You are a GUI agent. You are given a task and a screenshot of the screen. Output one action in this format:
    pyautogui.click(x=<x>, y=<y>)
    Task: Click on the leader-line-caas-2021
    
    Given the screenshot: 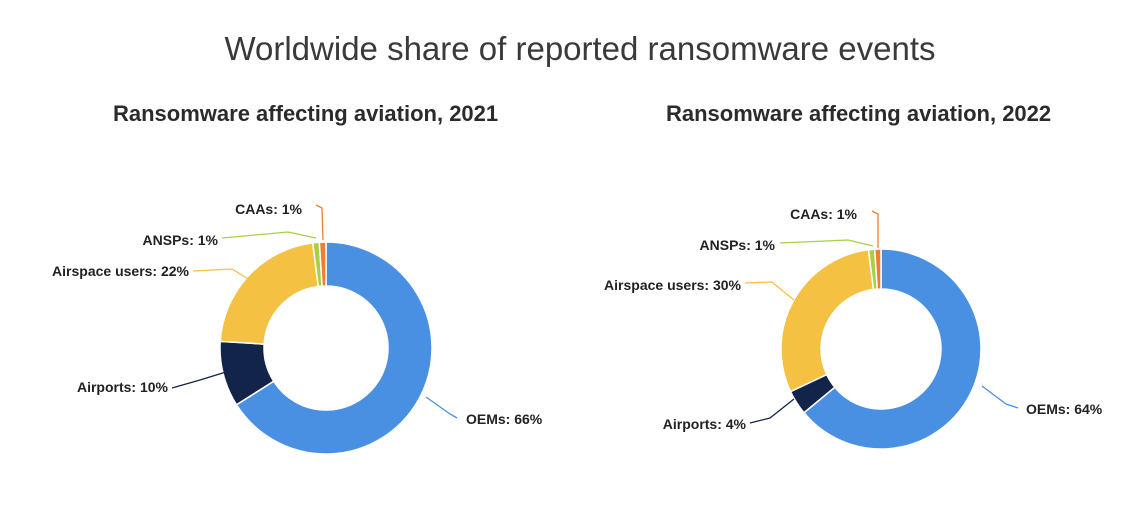 What is the action you would take?
    pyautogui.click(x=319, y=222)
    